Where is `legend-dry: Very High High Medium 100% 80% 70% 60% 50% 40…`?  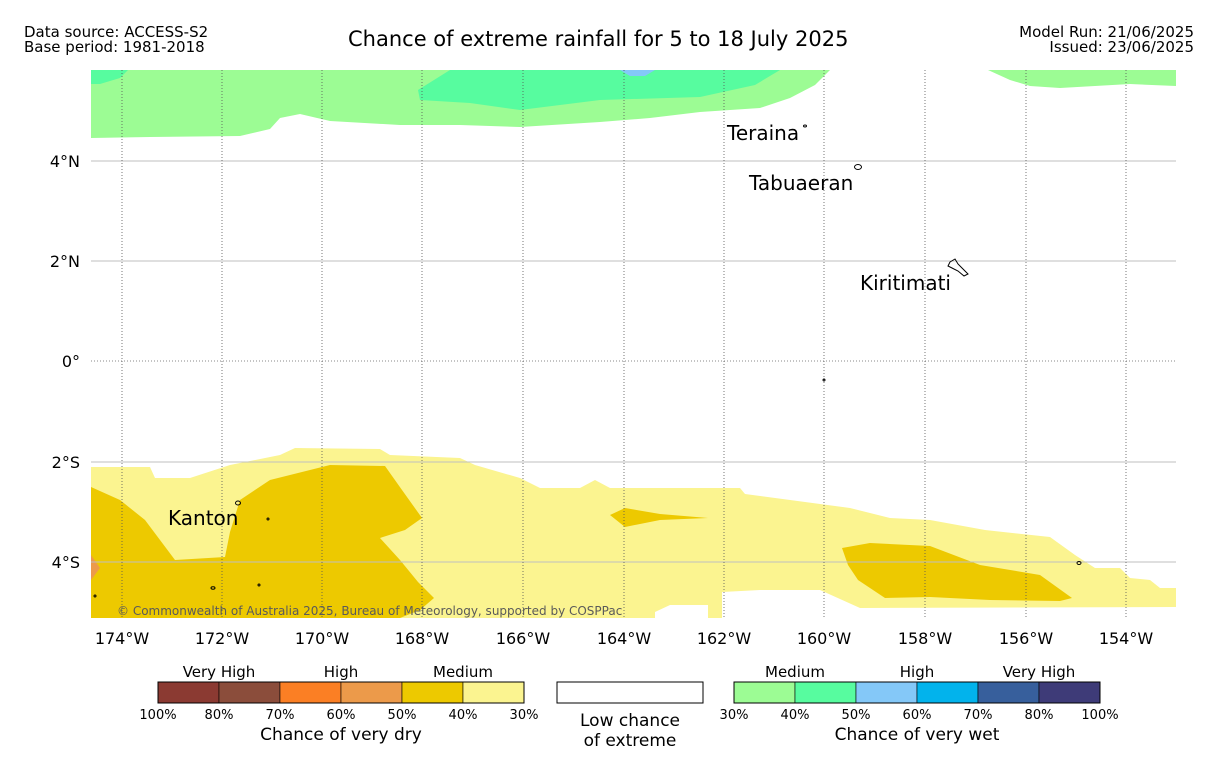
legend-dry: Very High High Medium 100% 80% 70% 60% 50% 40… is located at coordinates (338, 704).